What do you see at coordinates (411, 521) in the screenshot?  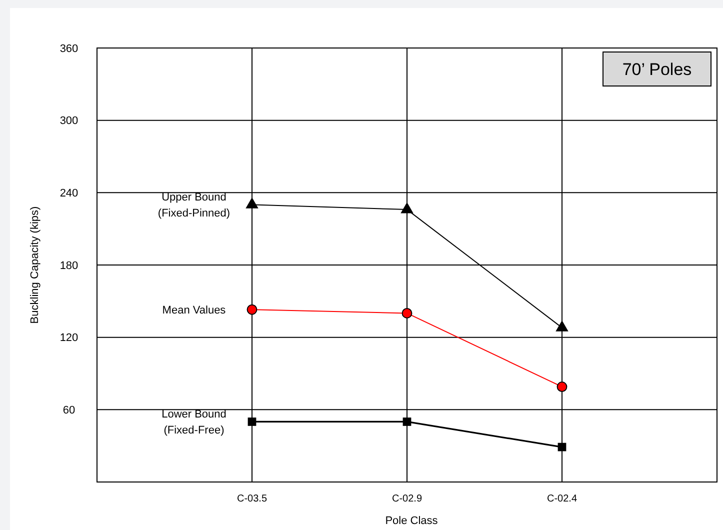 I see `x-axis-title: Pole Class` at bounding box center [411, 521].